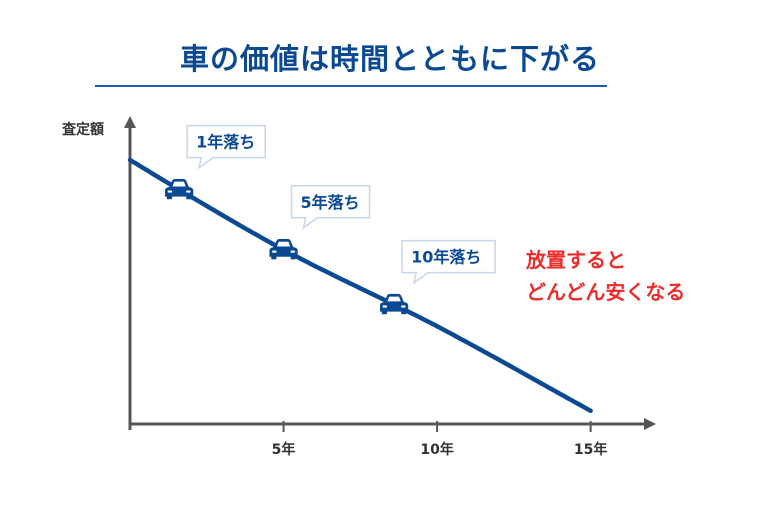 Image resolution: width=780 pixels, height=520 pixels. What do you see at coordinates (436, 449) in the screenshot?
I see `x-tick-label: 10年` at bounding box center [436, 449].